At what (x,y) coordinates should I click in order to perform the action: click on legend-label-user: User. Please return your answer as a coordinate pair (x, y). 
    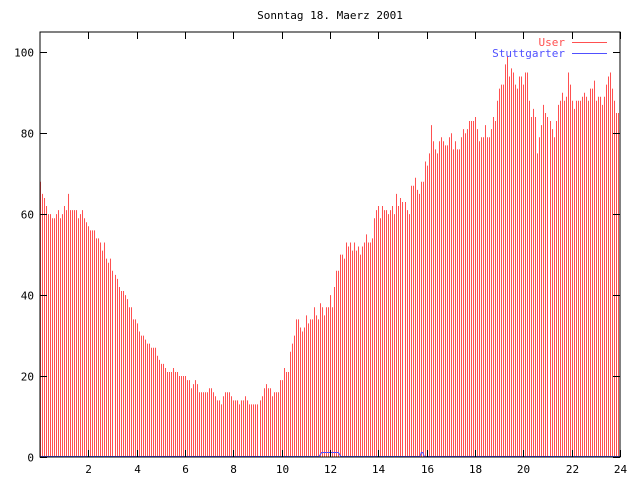
    Looking at the image, I should click on (552, 42).